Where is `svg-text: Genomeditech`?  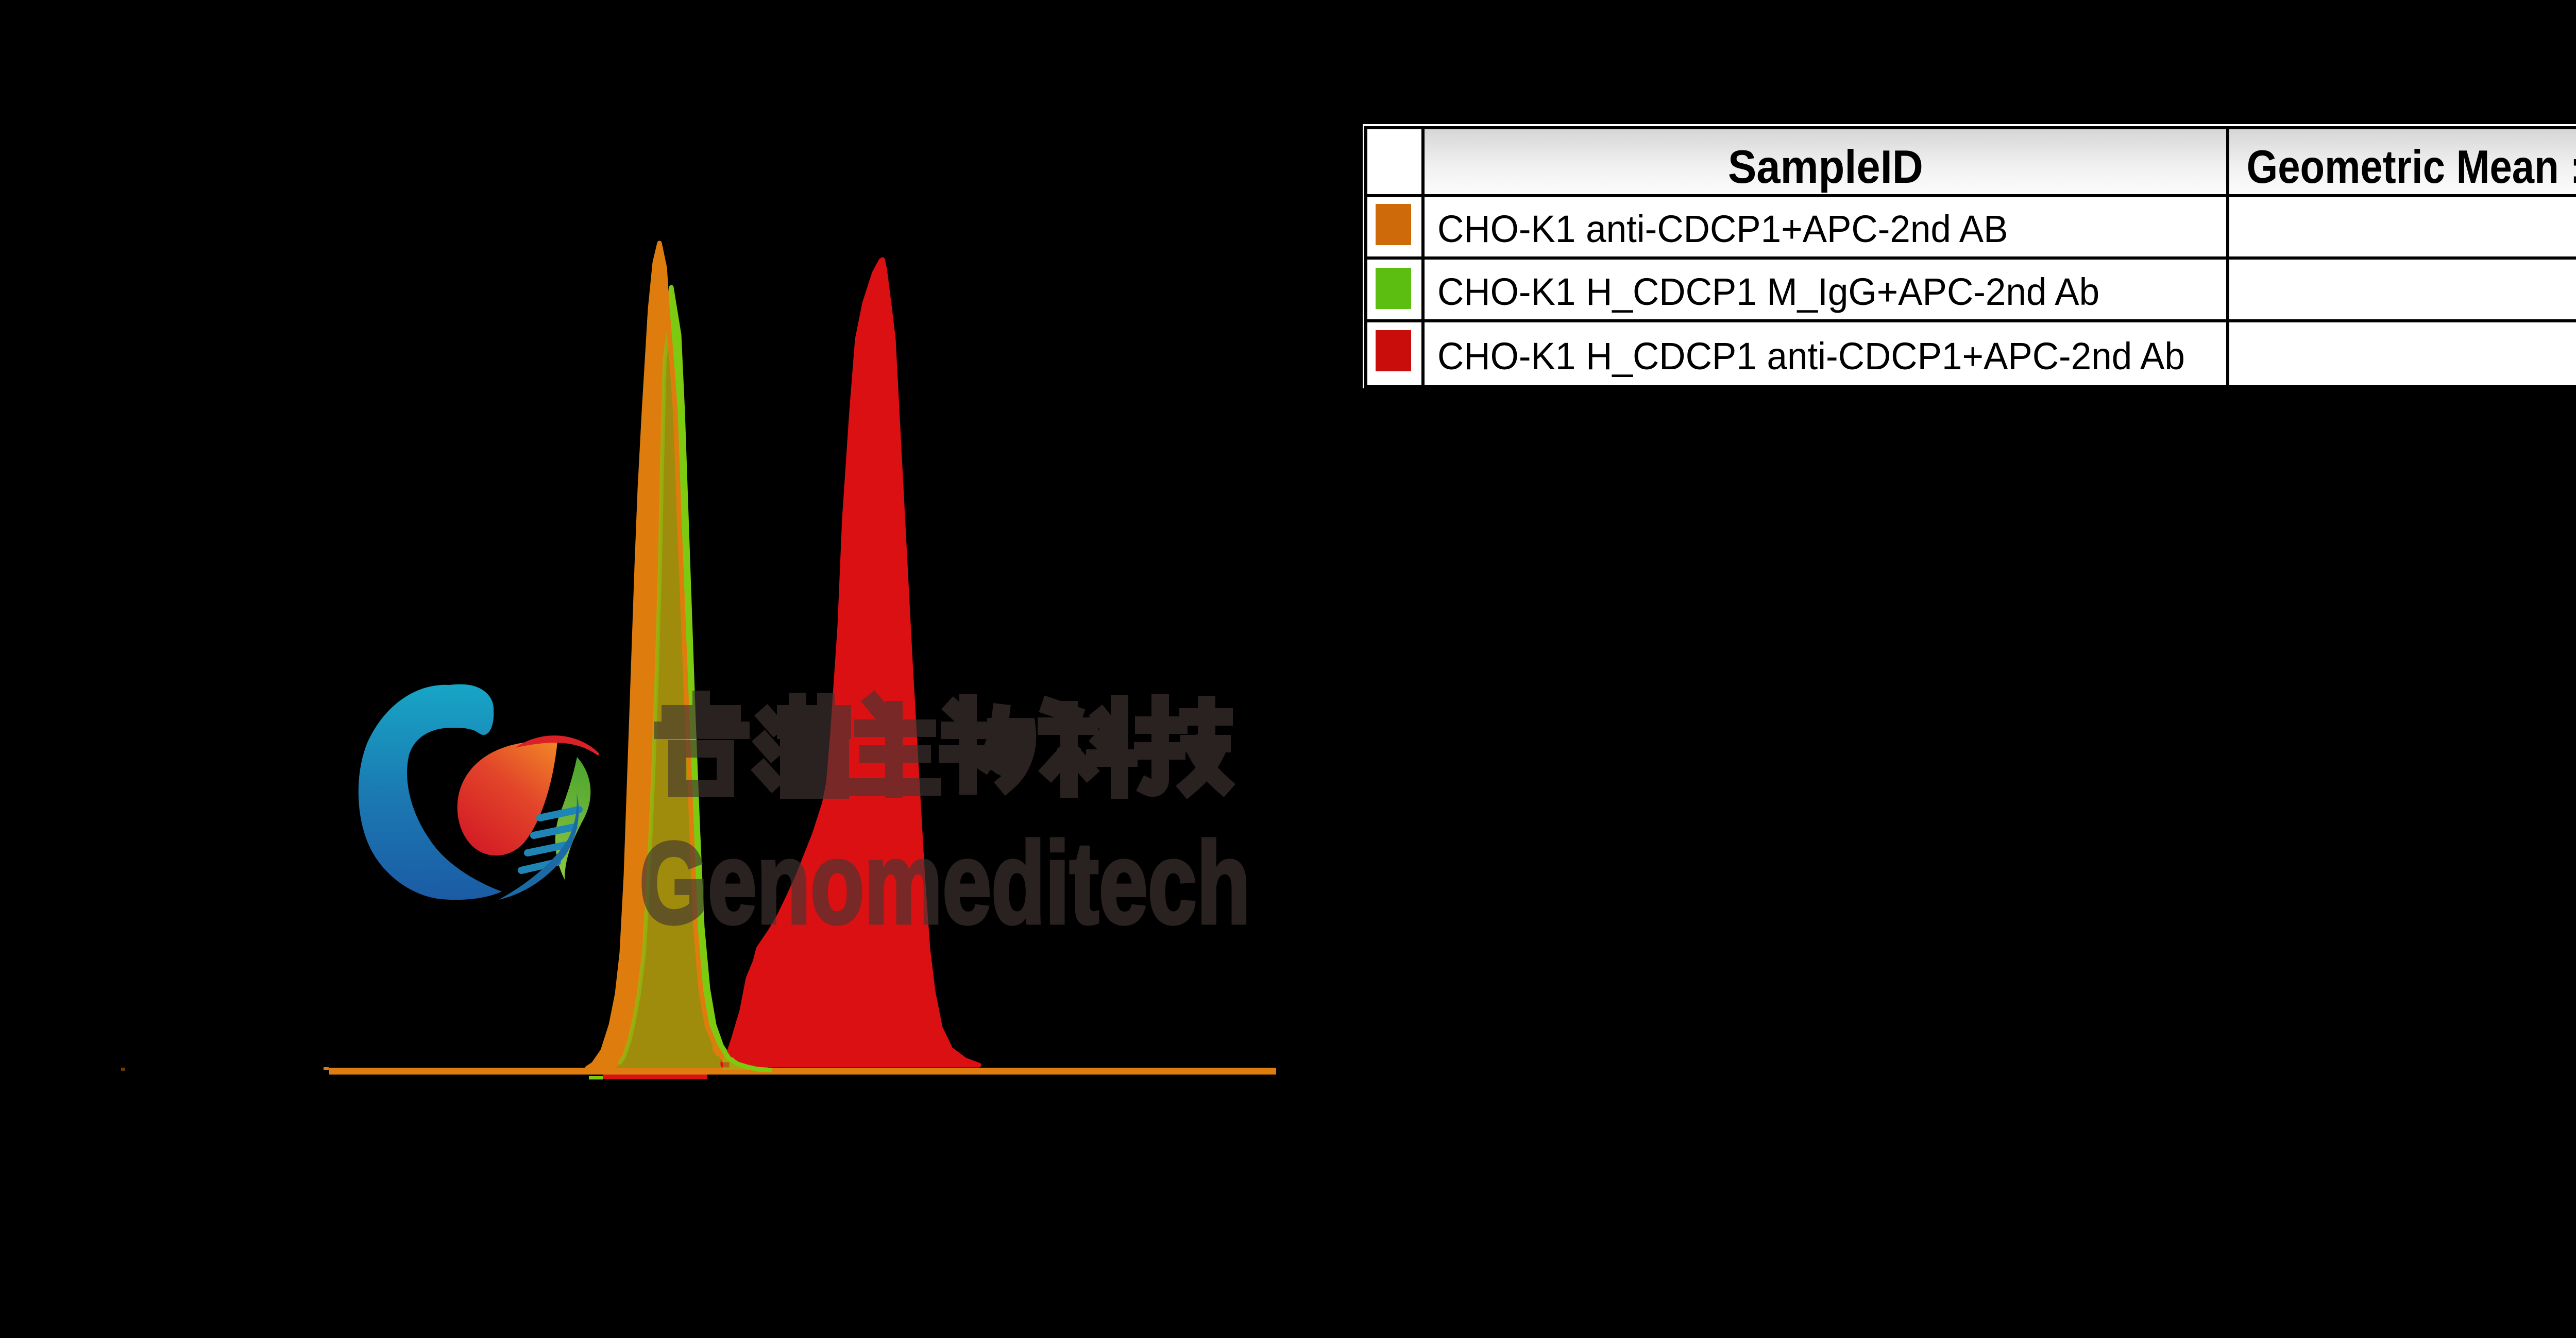
svg-text: Genomeditech is located at coordinates (944, 883).